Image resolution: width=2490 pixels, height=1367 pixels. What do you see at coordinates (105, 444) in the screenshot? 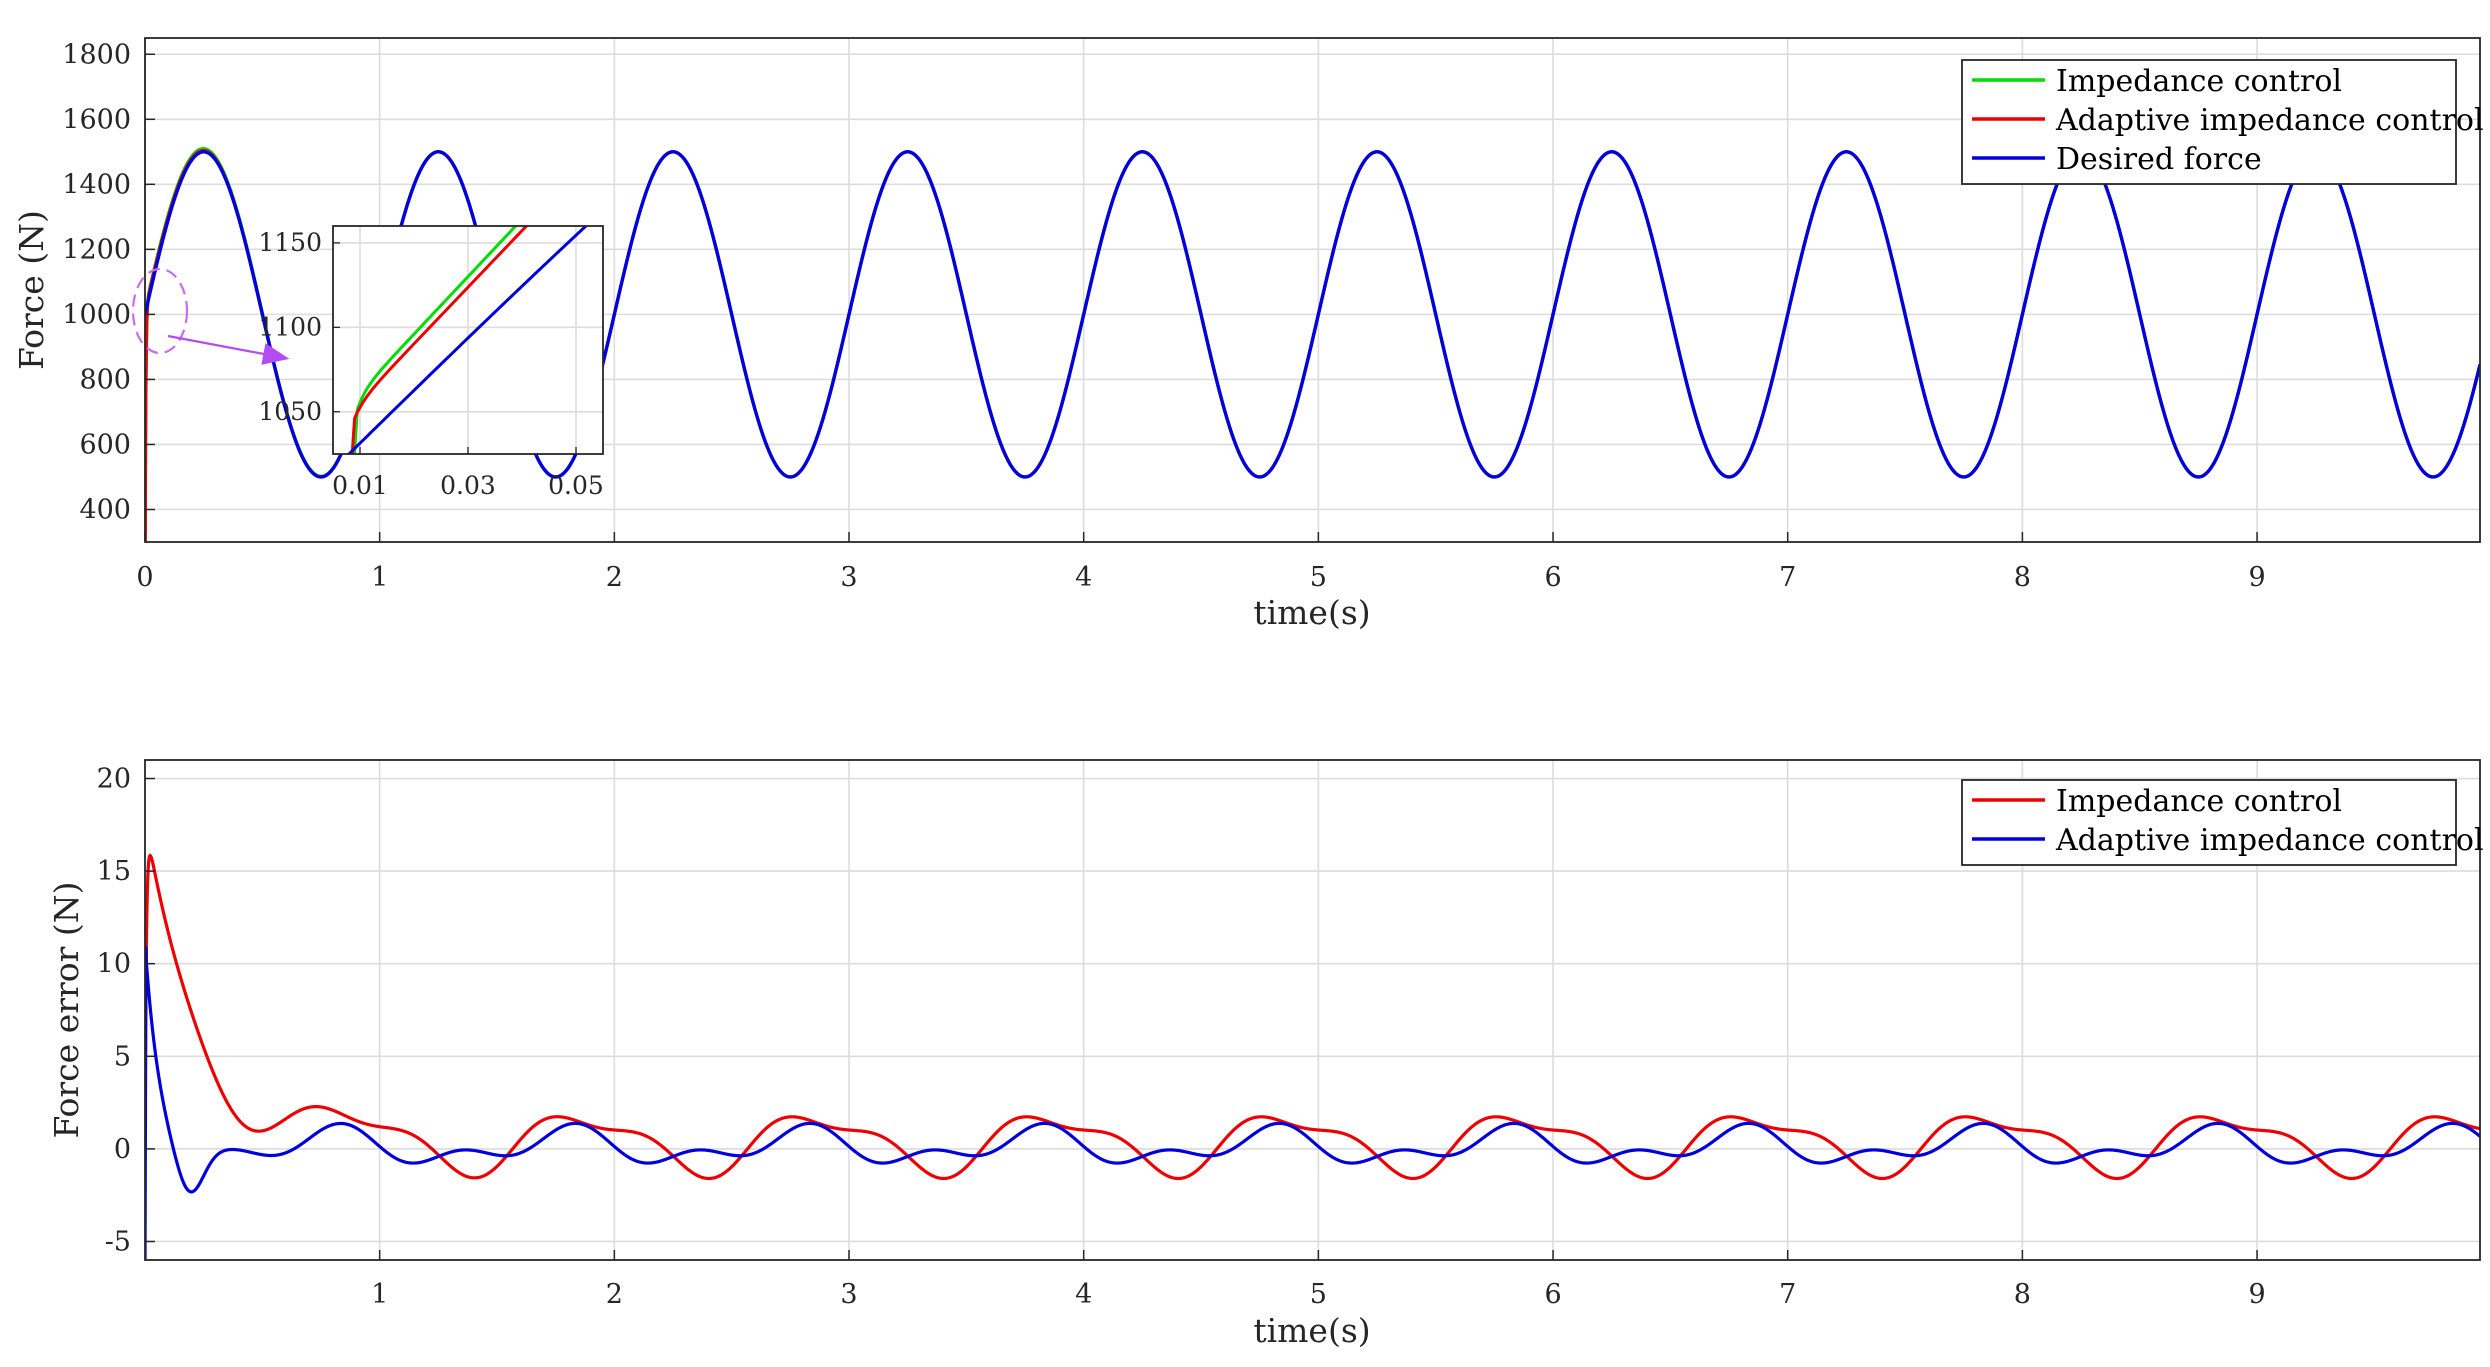
I see `tick-label-y: 600` at bounding box center [105, 444].